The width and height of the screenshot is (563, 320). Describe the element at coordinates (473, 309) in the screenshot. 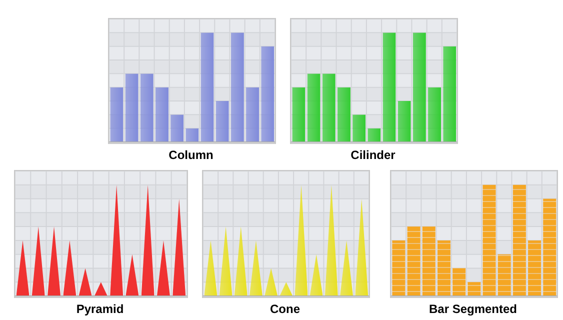

I see `text: Bar Segmented` at that location.